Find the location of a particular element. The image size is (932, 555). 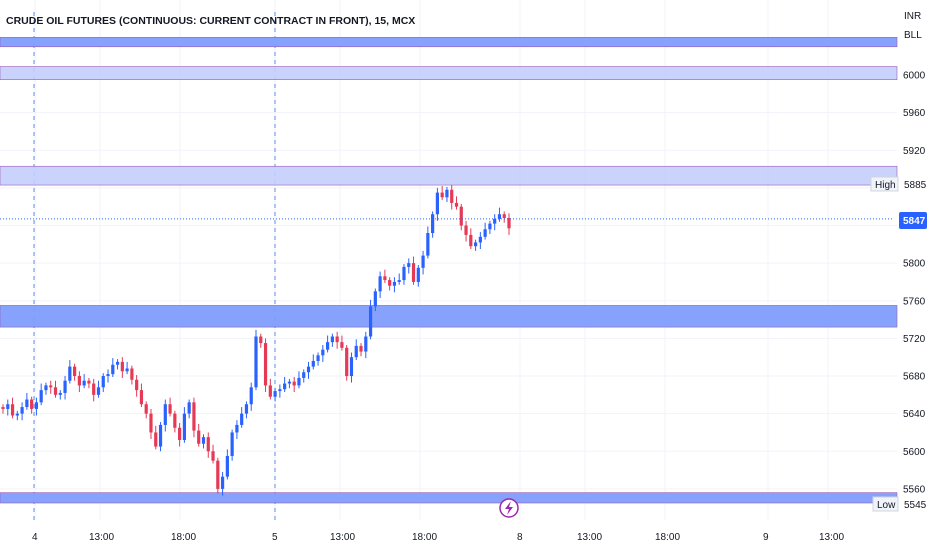

high-label-box is located at coordinates (884, 184).